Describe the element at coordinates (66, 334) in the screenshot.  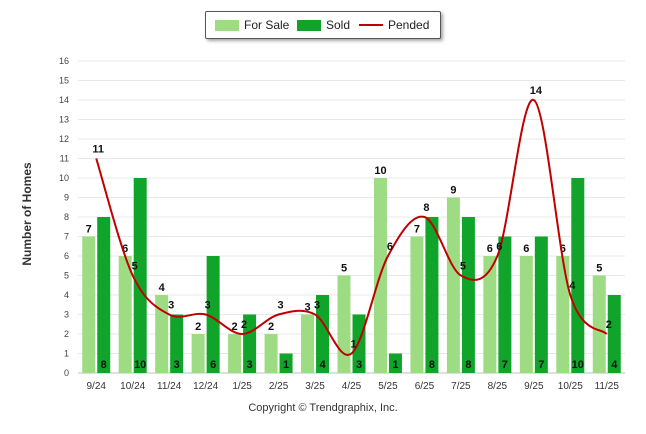
I see `y-tick-label: 2` at that location.